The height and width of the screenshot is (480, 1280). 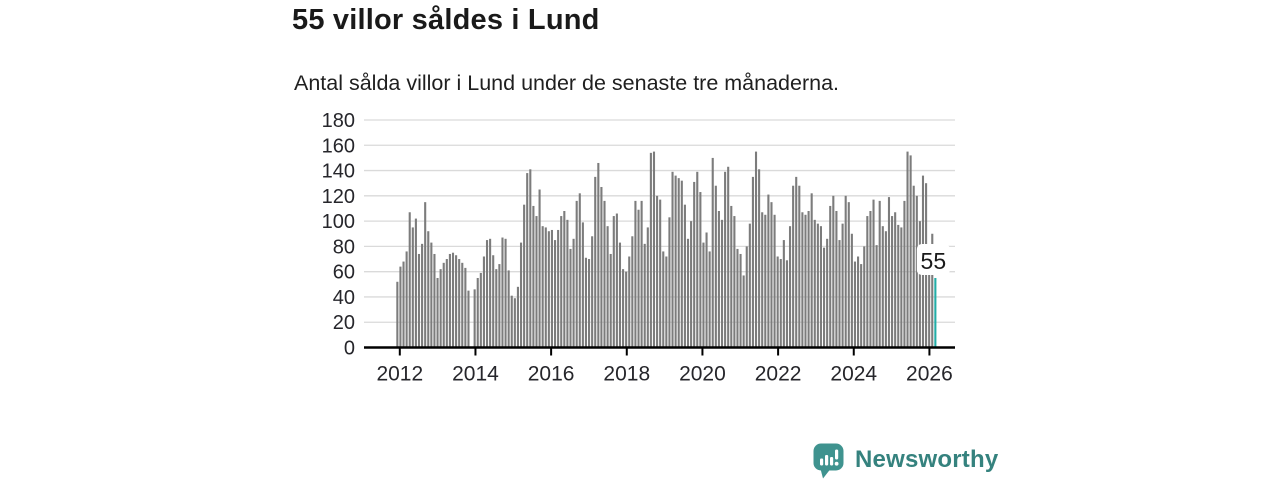 I want to click on svg-text: 100, so click(x=338, y=222).